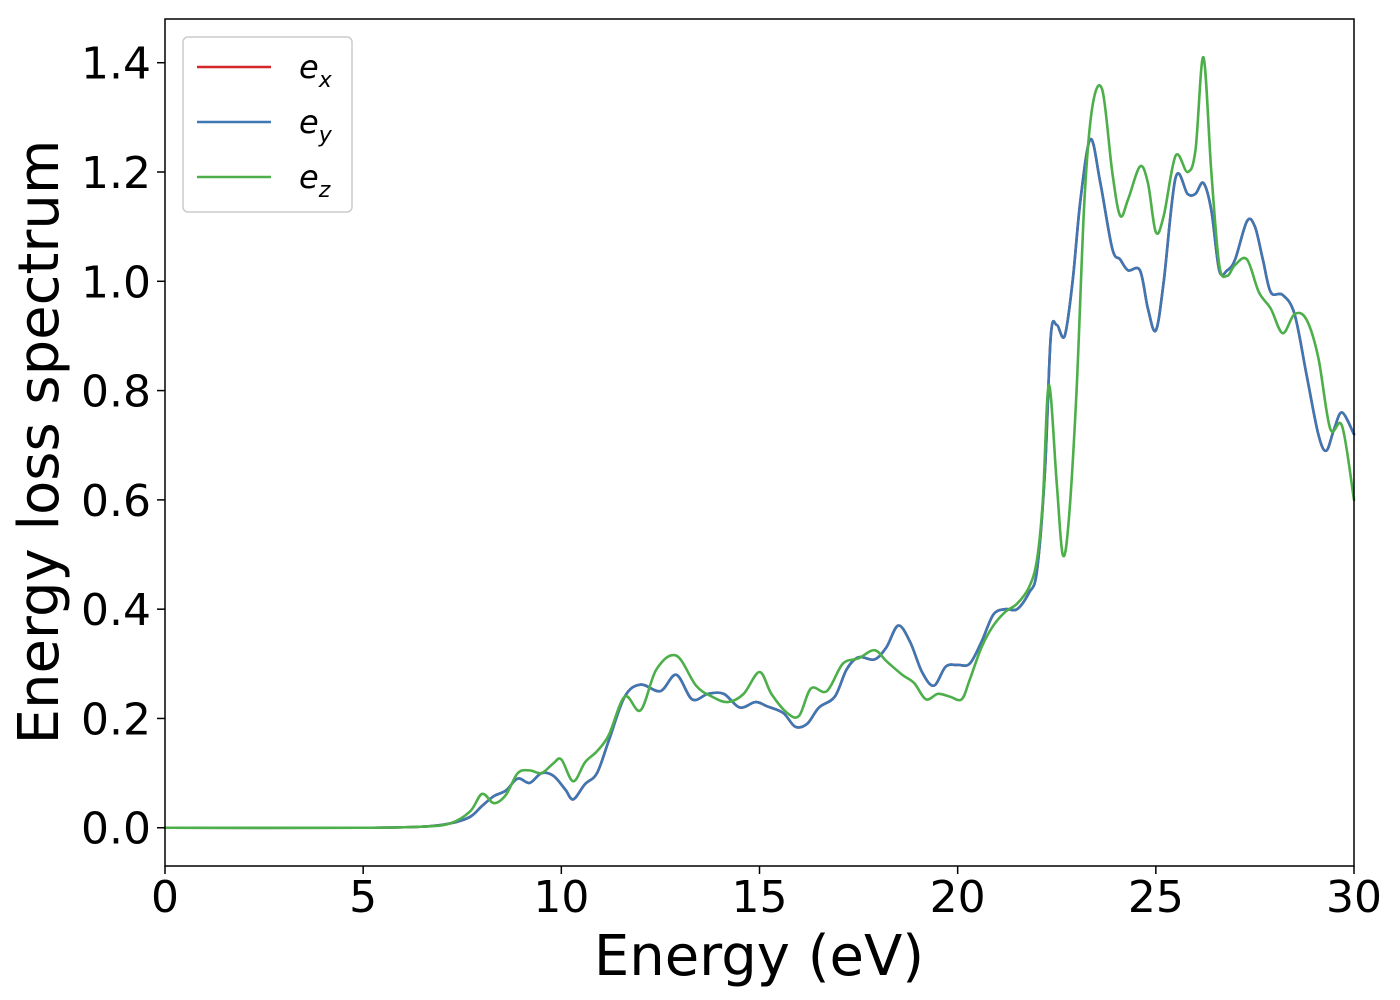 Image resolution: width=1400 pixels, height=1000 pixels. Describe the element at coordinates (116, 610) in the screenshot. I see `y-tick-label: 0.4` at that location.